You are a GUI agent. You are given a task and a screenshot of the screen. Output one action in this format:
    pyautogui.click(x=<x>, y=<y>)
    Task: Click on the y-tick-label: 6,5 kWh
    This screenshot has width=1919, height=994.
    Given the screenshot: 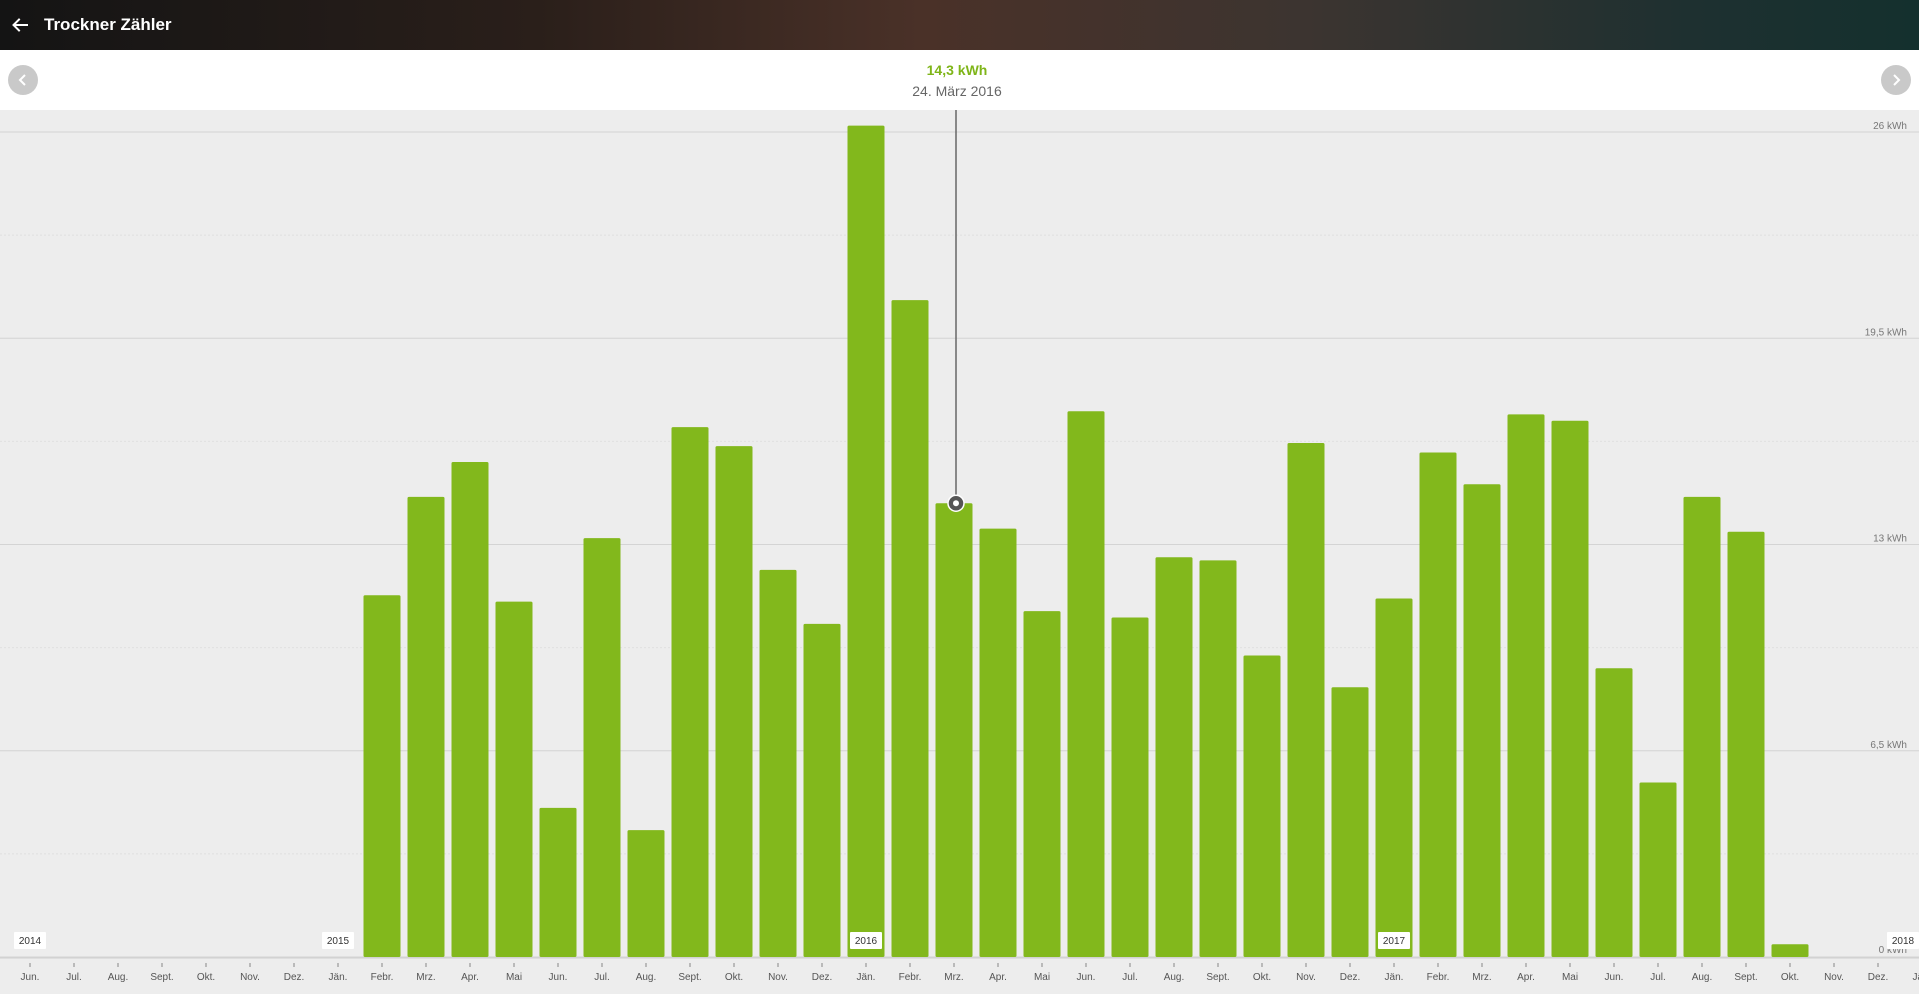 What is the action you would take?
    pyautogui.click(x=1888, y=745)
    